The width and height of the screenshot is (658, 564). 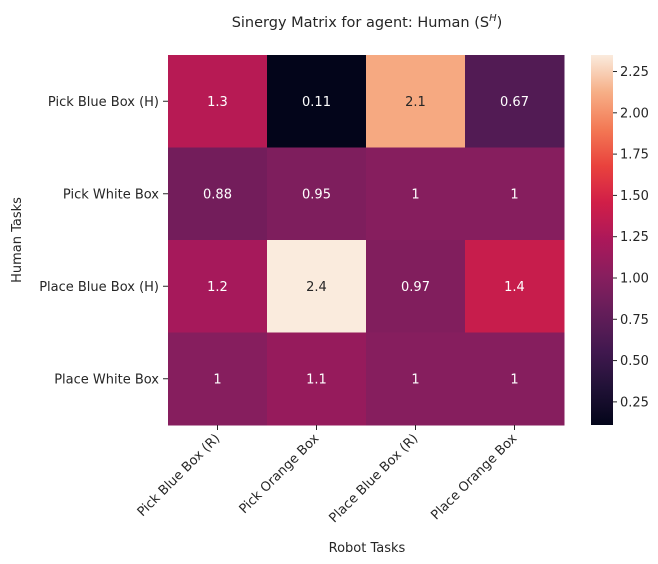 I want to click on x-tick-label: Pick Blue Box (R), so click(x=179, y=475).